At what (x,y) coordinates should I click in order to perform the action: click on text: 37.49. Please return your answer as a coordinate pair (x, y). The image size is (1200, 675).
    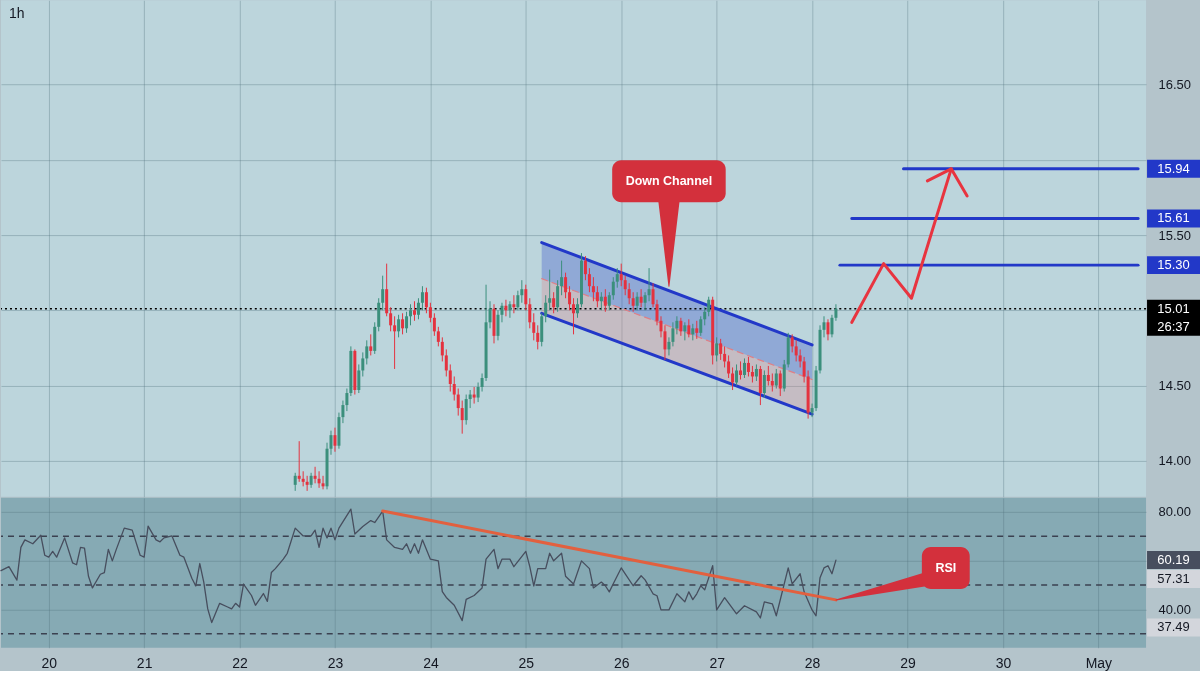
    Looking at the image, I should click on (1173, 627).